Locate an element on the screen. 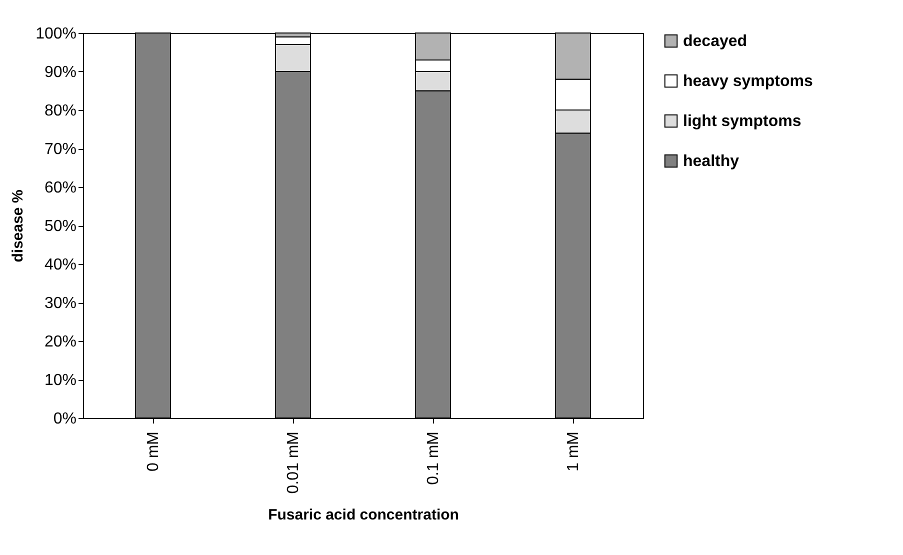 The image size is (903, 555). legend-label: light symptoms is located at coordinates (742, 121).